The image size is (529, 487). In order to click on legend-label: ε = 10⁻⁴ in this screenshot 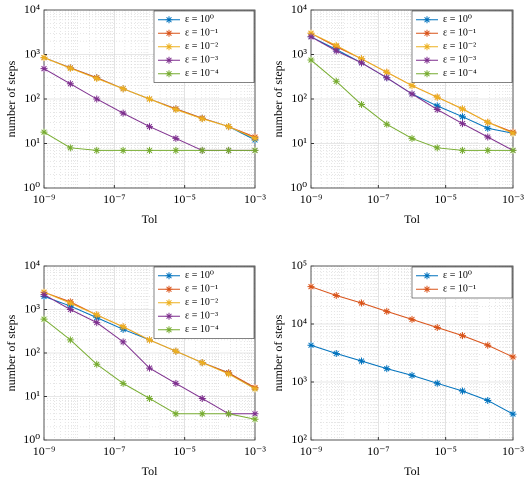, I will do `click(202, 329)`.